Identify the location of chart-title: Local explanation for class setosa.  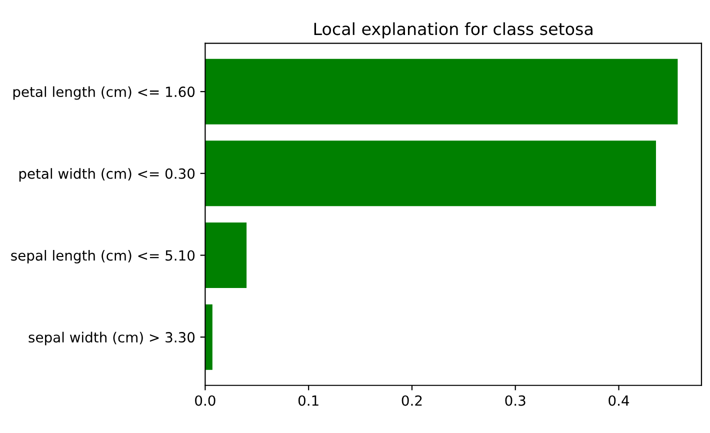
(453, 30).